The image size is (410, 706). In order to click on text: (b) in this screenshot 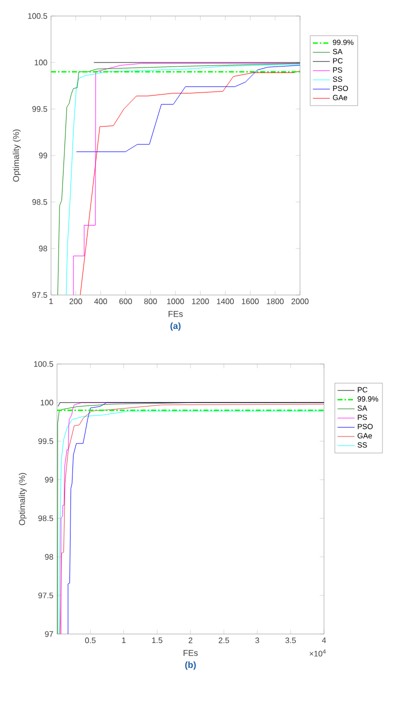, I will do `click(190, 665)`.